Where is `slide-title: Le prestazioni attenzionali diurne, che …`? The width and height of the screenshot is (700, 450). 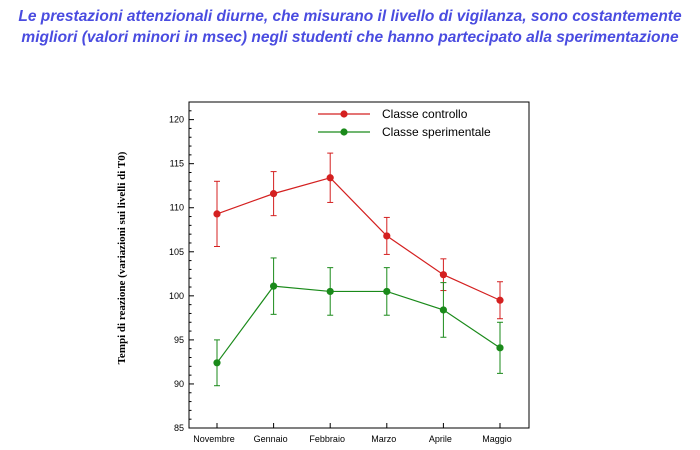 slide-title: Le prestazioni attenzionali diurne, che … is located at coordinates (350, 27).